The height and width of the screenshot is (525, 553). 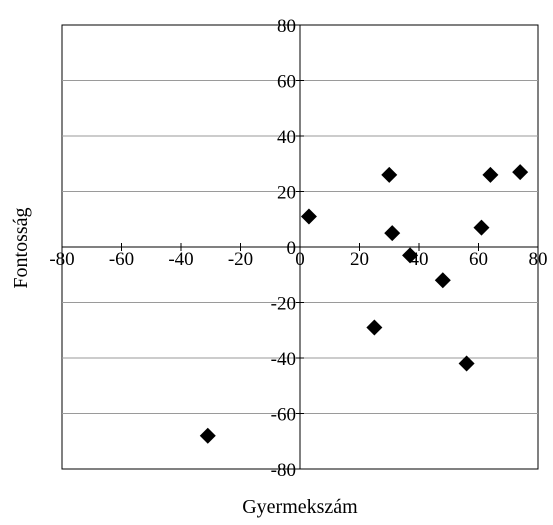 I want to click on y-tick-label-3: 20, so click(x=286, y=193).